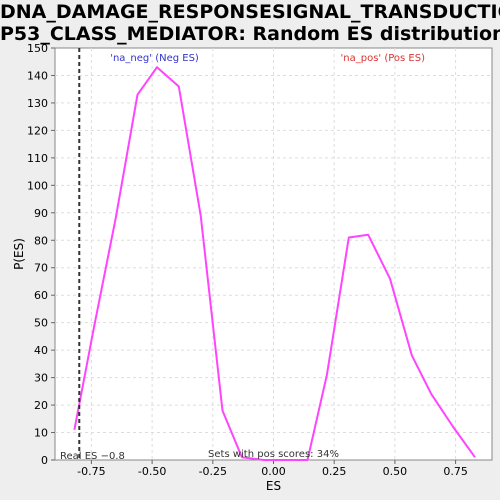 The height and width of the screenshot is (500, 500). What do you see at coordinates (41, 405) in the screenshot?
I see `y-tick-label: 20` at bounding box center [41, 405].